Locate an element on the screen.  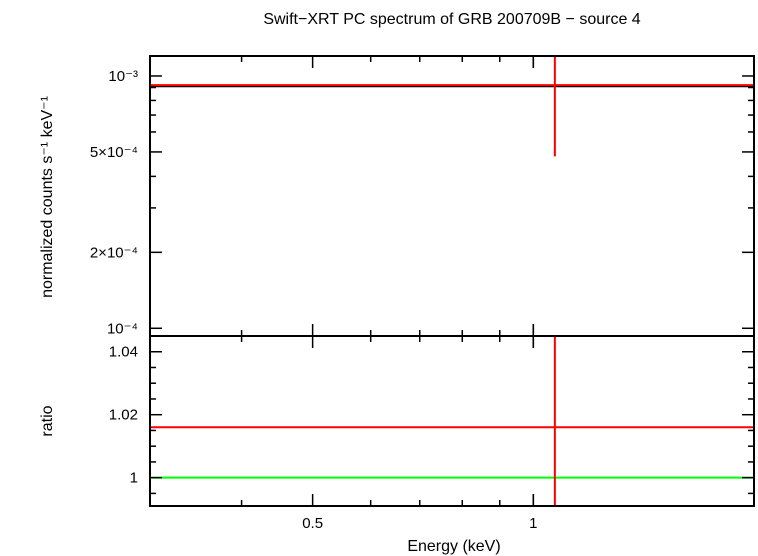
y-tick-label-bottom: 1.02 is located at coordinates (123, 415).